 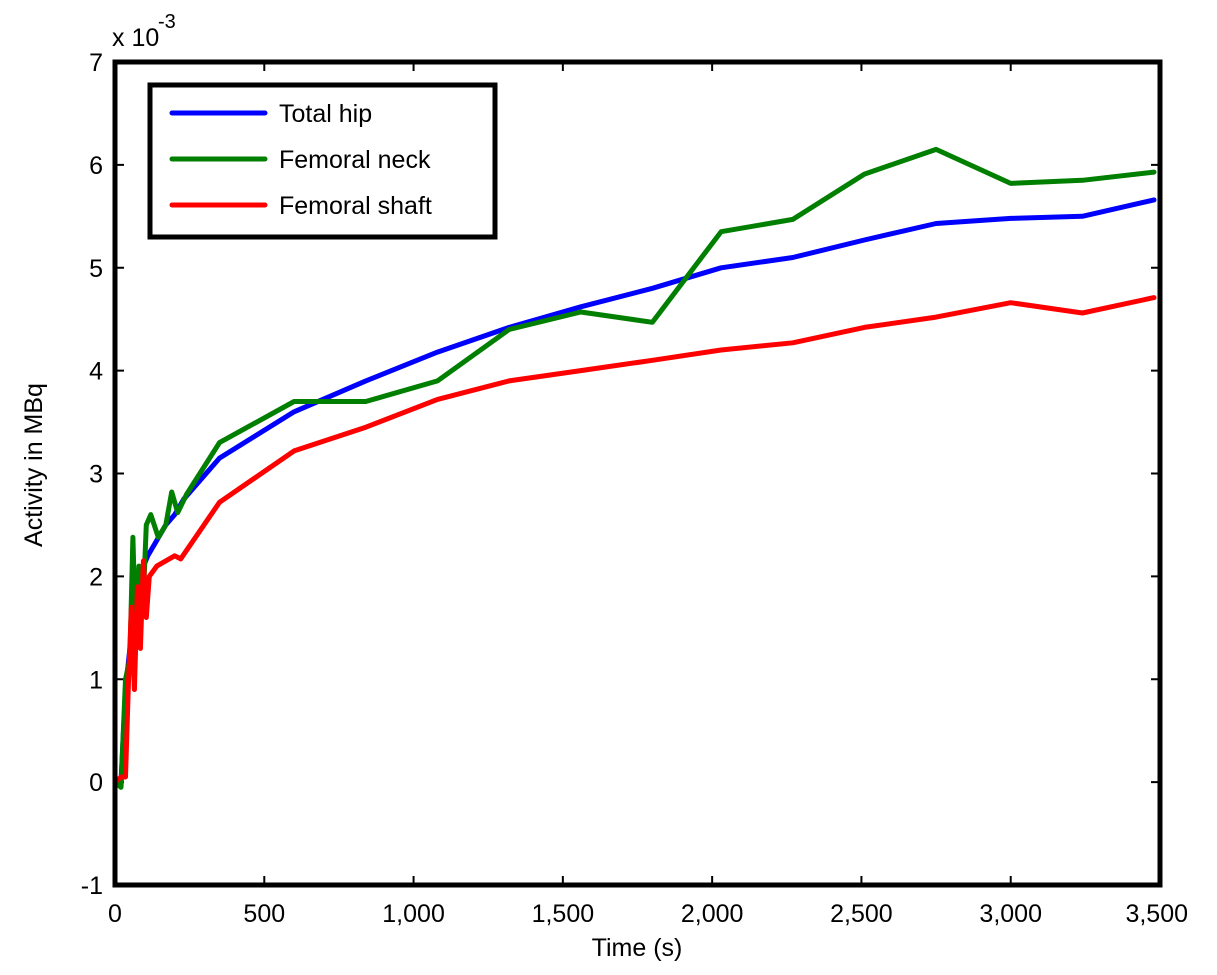 I want to click on y-tick-label: 4, so click(x=96, y=372).